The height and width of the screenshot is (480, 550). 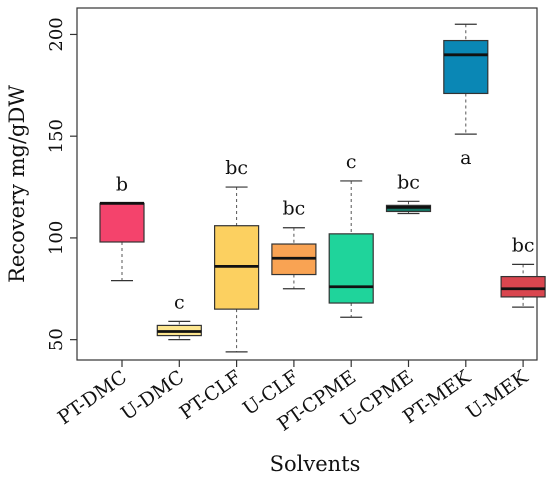 What do you see at coordinates (497, 395) in the screenshot?
I see `x-tick-label: U-MEK` at bounding box center [497, 395].